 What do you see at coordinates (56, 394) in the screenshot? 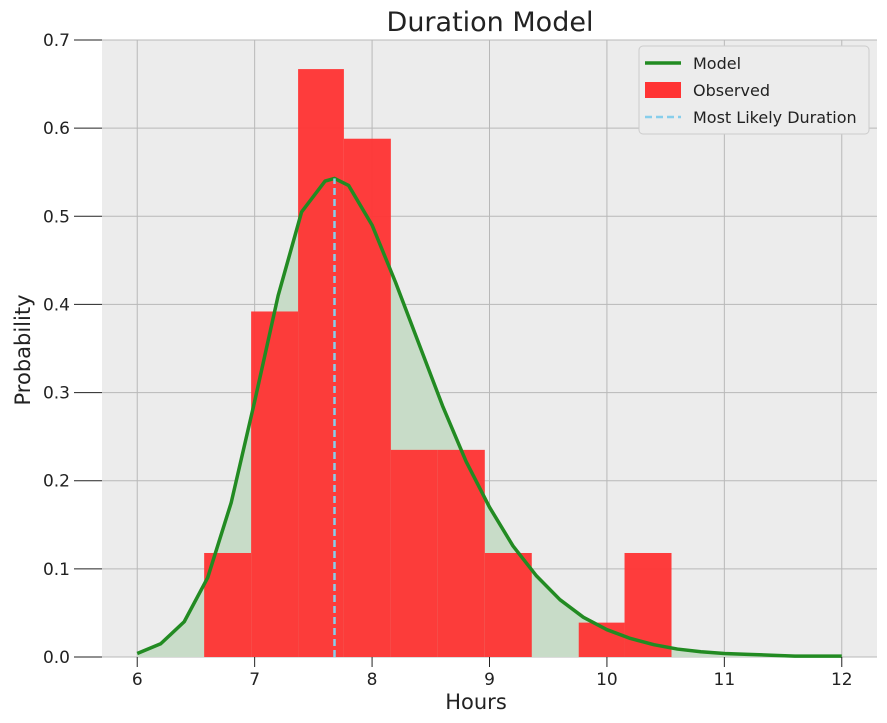
I see `y-tick-label: 0.3` at bounding box center [56, 394].